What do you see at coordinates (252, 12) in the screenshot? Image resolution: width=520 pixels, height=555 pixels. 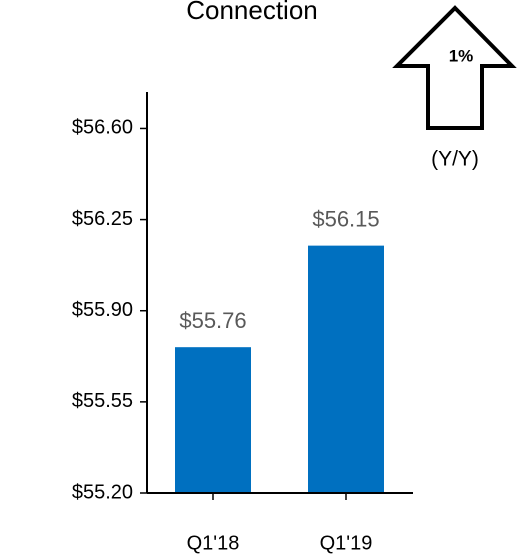 I see `chart-title: Connection` at bounding box center [252, 12].